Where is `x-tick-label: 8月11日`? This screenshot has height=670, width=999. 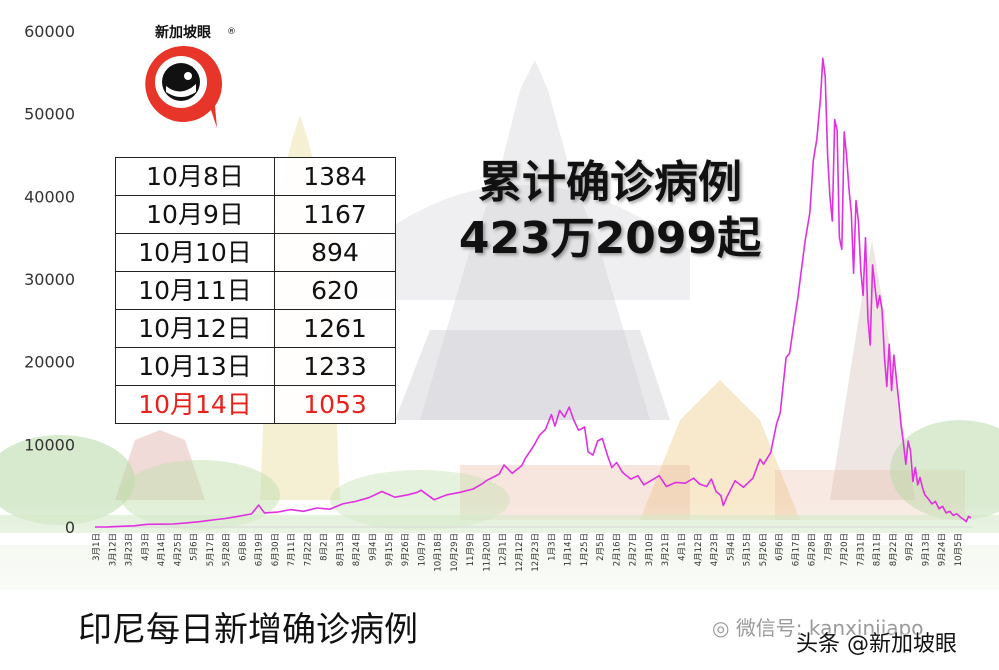
x-tick-label: 8月11日 is located at coordinates (878, 549).